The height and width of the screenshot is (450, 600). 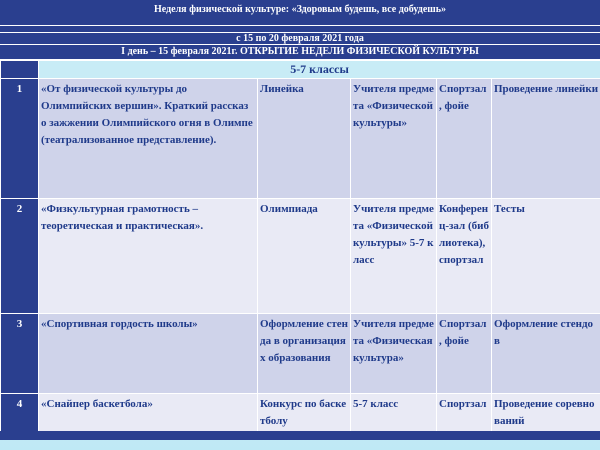 What do you see at coordinates (19, 413) in the screenshot?
I see `cell: 4` at bounding box center [19, 413].